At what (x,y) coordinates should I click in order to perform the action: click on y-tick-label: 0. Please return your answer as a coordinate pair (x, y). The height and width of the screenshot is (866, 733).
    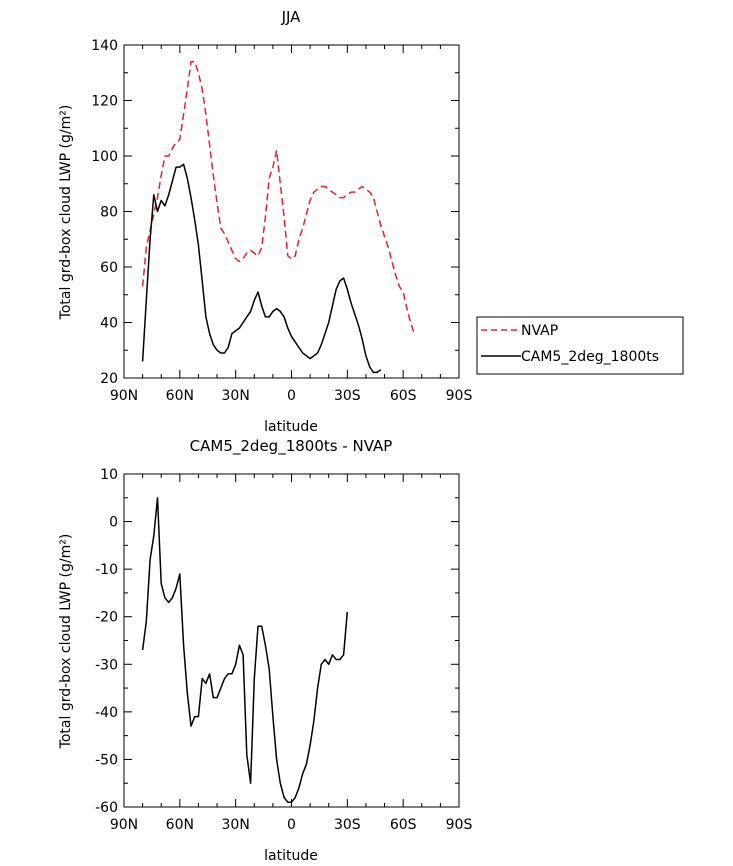
    Looking at the image, I should click on (113, 523).